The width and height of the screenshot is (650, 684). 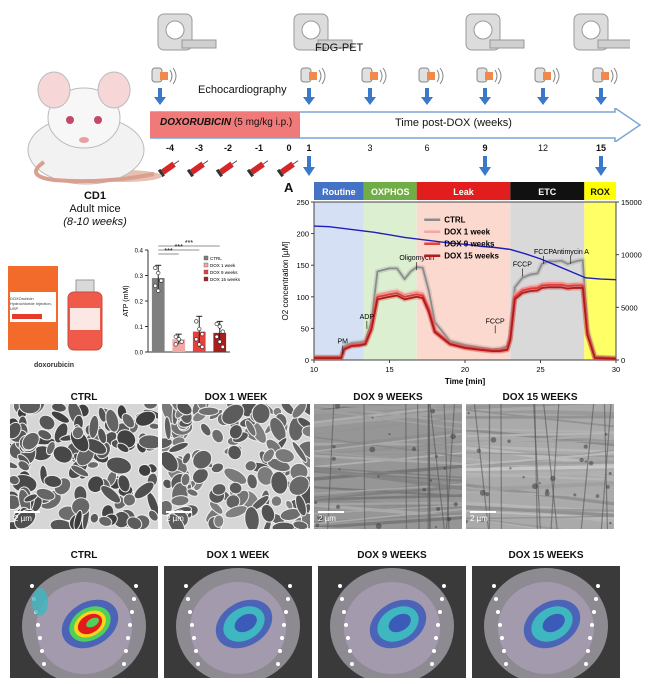 I want to click on pet-image-dox-15-weeks, so click(x=546, y=622).